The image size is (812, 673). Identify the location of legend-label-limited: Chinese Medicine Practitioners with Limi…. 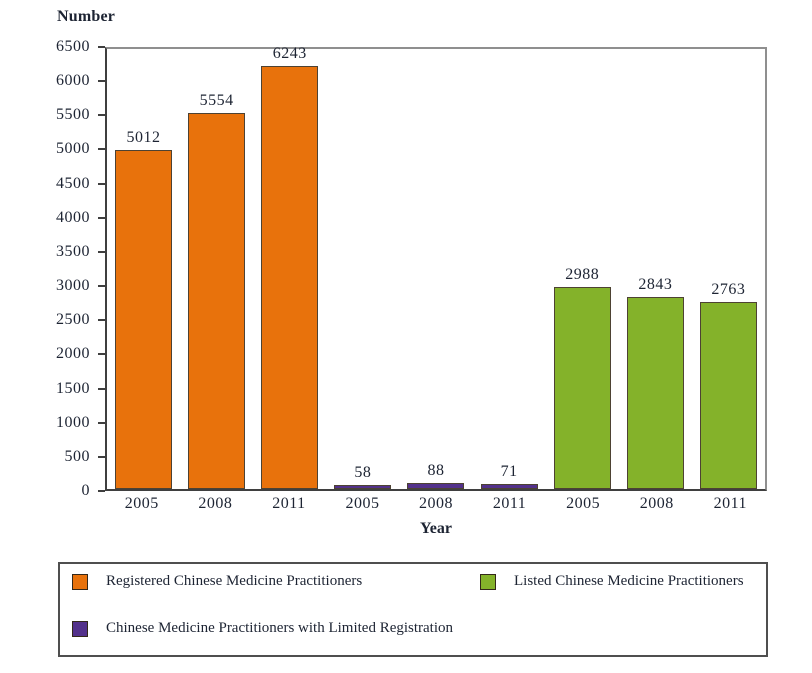
(280, 628).